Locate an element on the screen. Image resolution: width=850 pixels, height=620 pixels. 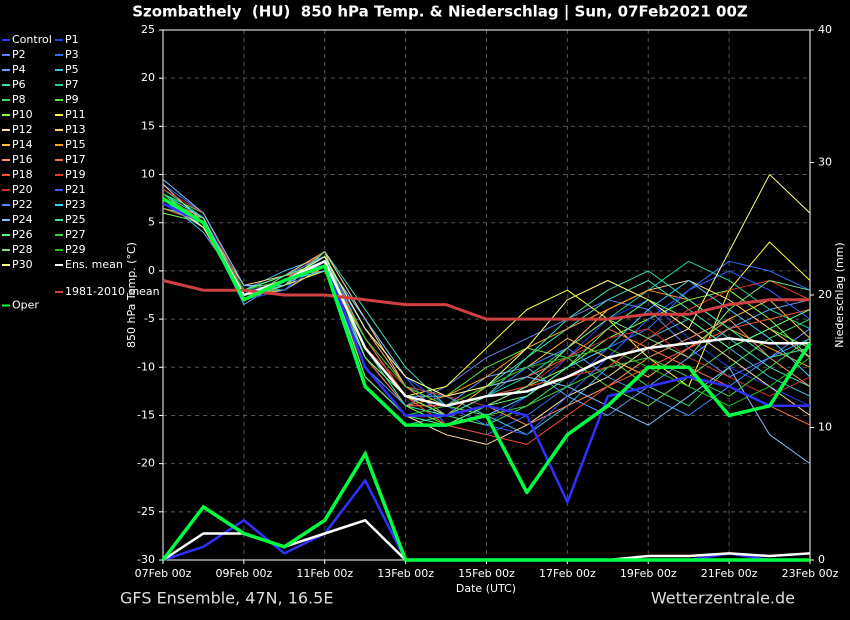
y2-axis-label: Niederschlag (mm) is located at coordinates (839, 294).